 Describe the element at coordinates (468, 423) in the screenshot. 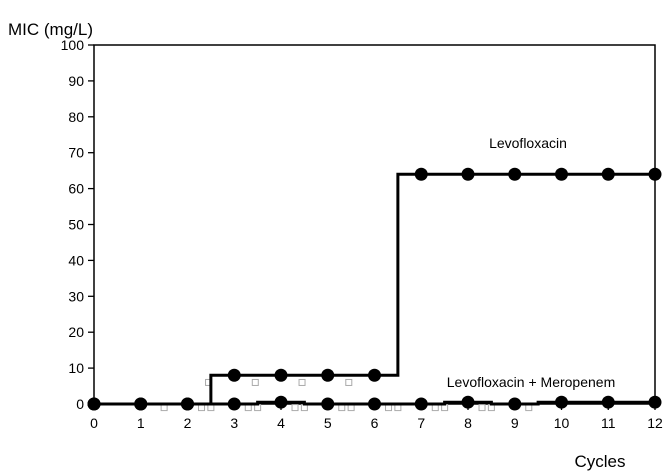

I see `x-tick-label: 8` at that location.